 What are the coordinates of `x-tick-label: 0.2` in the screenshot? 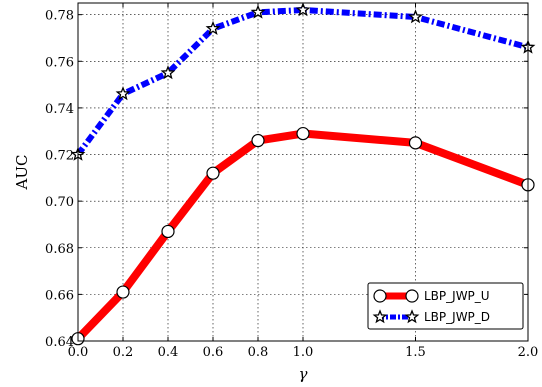 It's located at (123, 352).